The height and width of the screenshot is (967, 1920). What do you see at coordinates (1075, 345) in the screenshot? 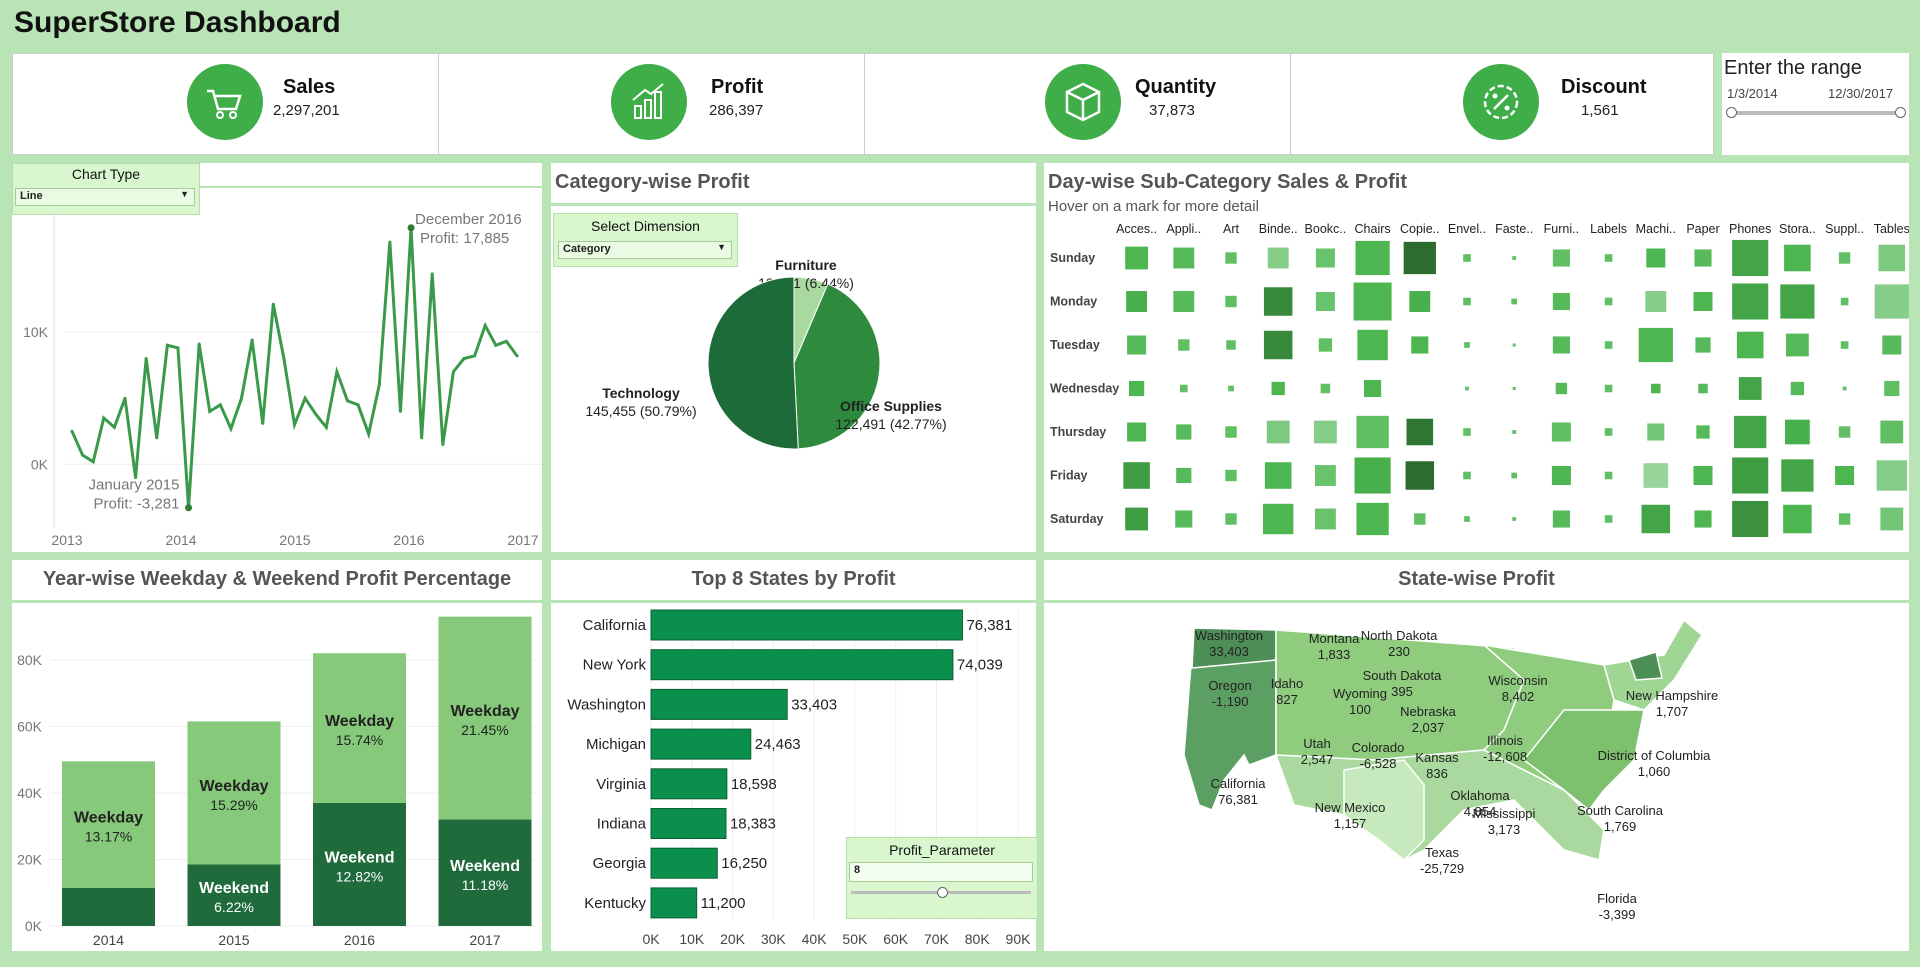
I see `heatmap-row-label: Tuesday` at bounding box center [1075, 345].